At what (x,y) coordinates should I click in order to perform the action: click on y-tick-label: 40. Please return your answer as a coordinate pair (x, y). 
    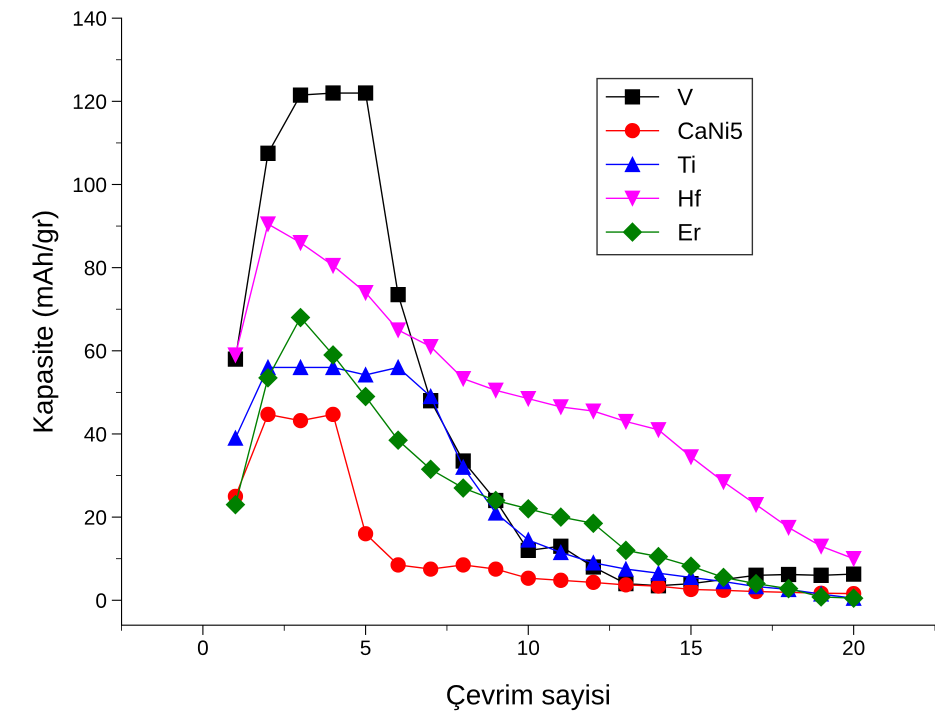
    Looking at the image, I should click on (95, 434).